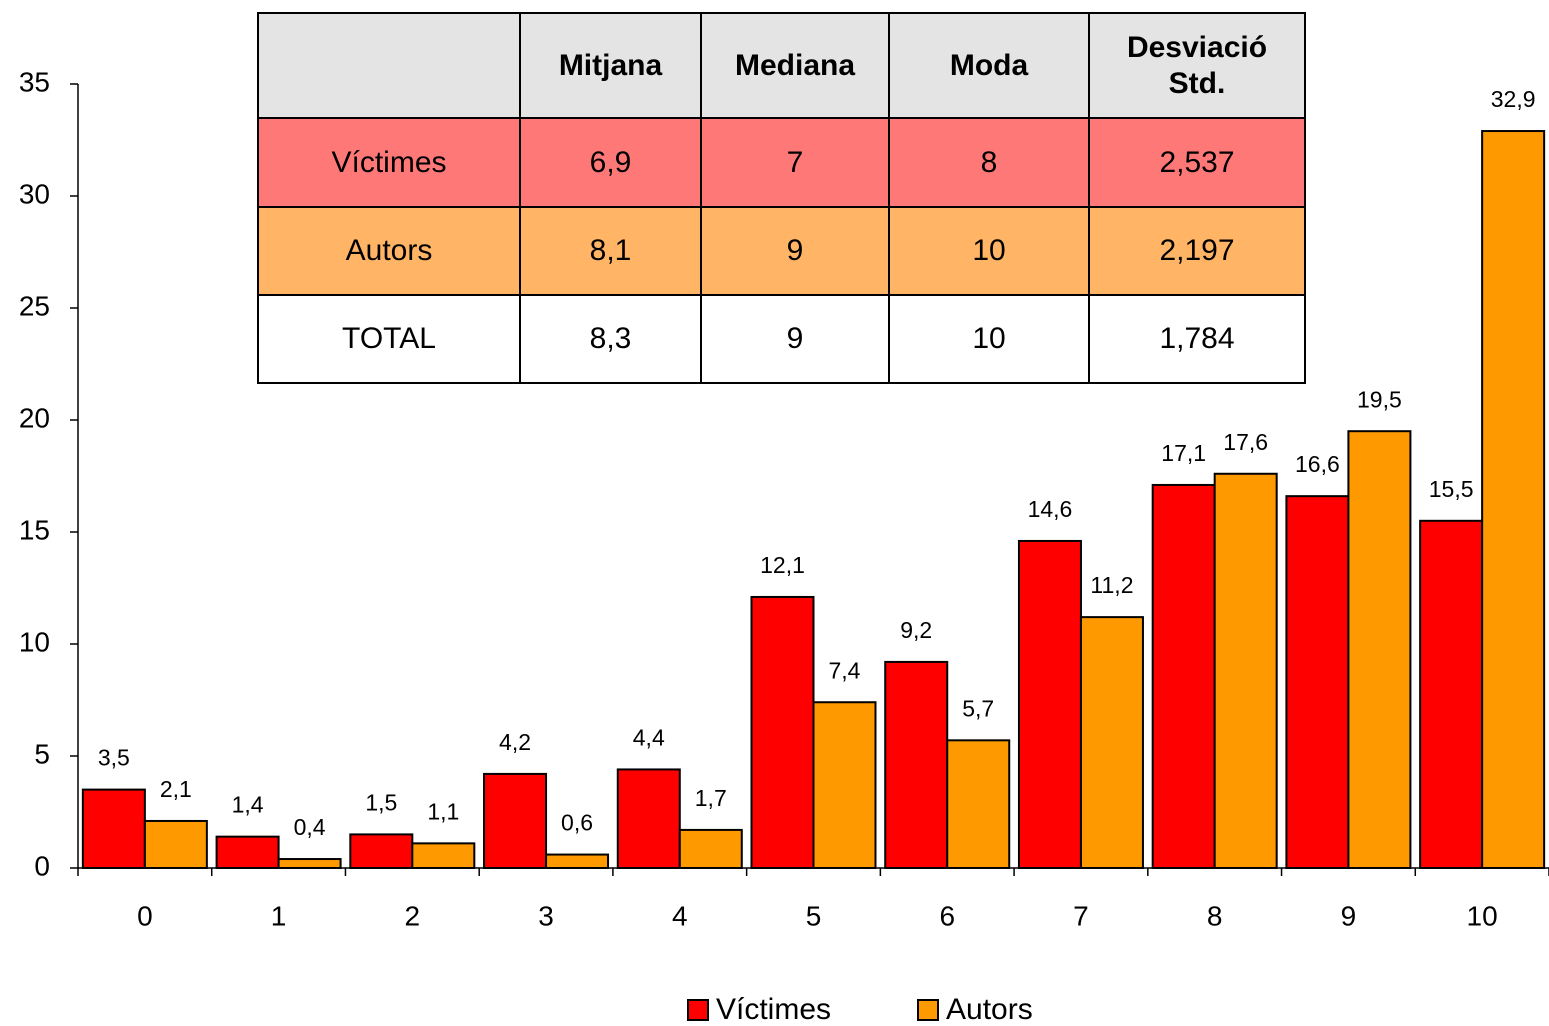  What do you see at coordinates (176, 789) in the screenshot?
I see `value-label: 2,1` at bounding box center [176, 789].